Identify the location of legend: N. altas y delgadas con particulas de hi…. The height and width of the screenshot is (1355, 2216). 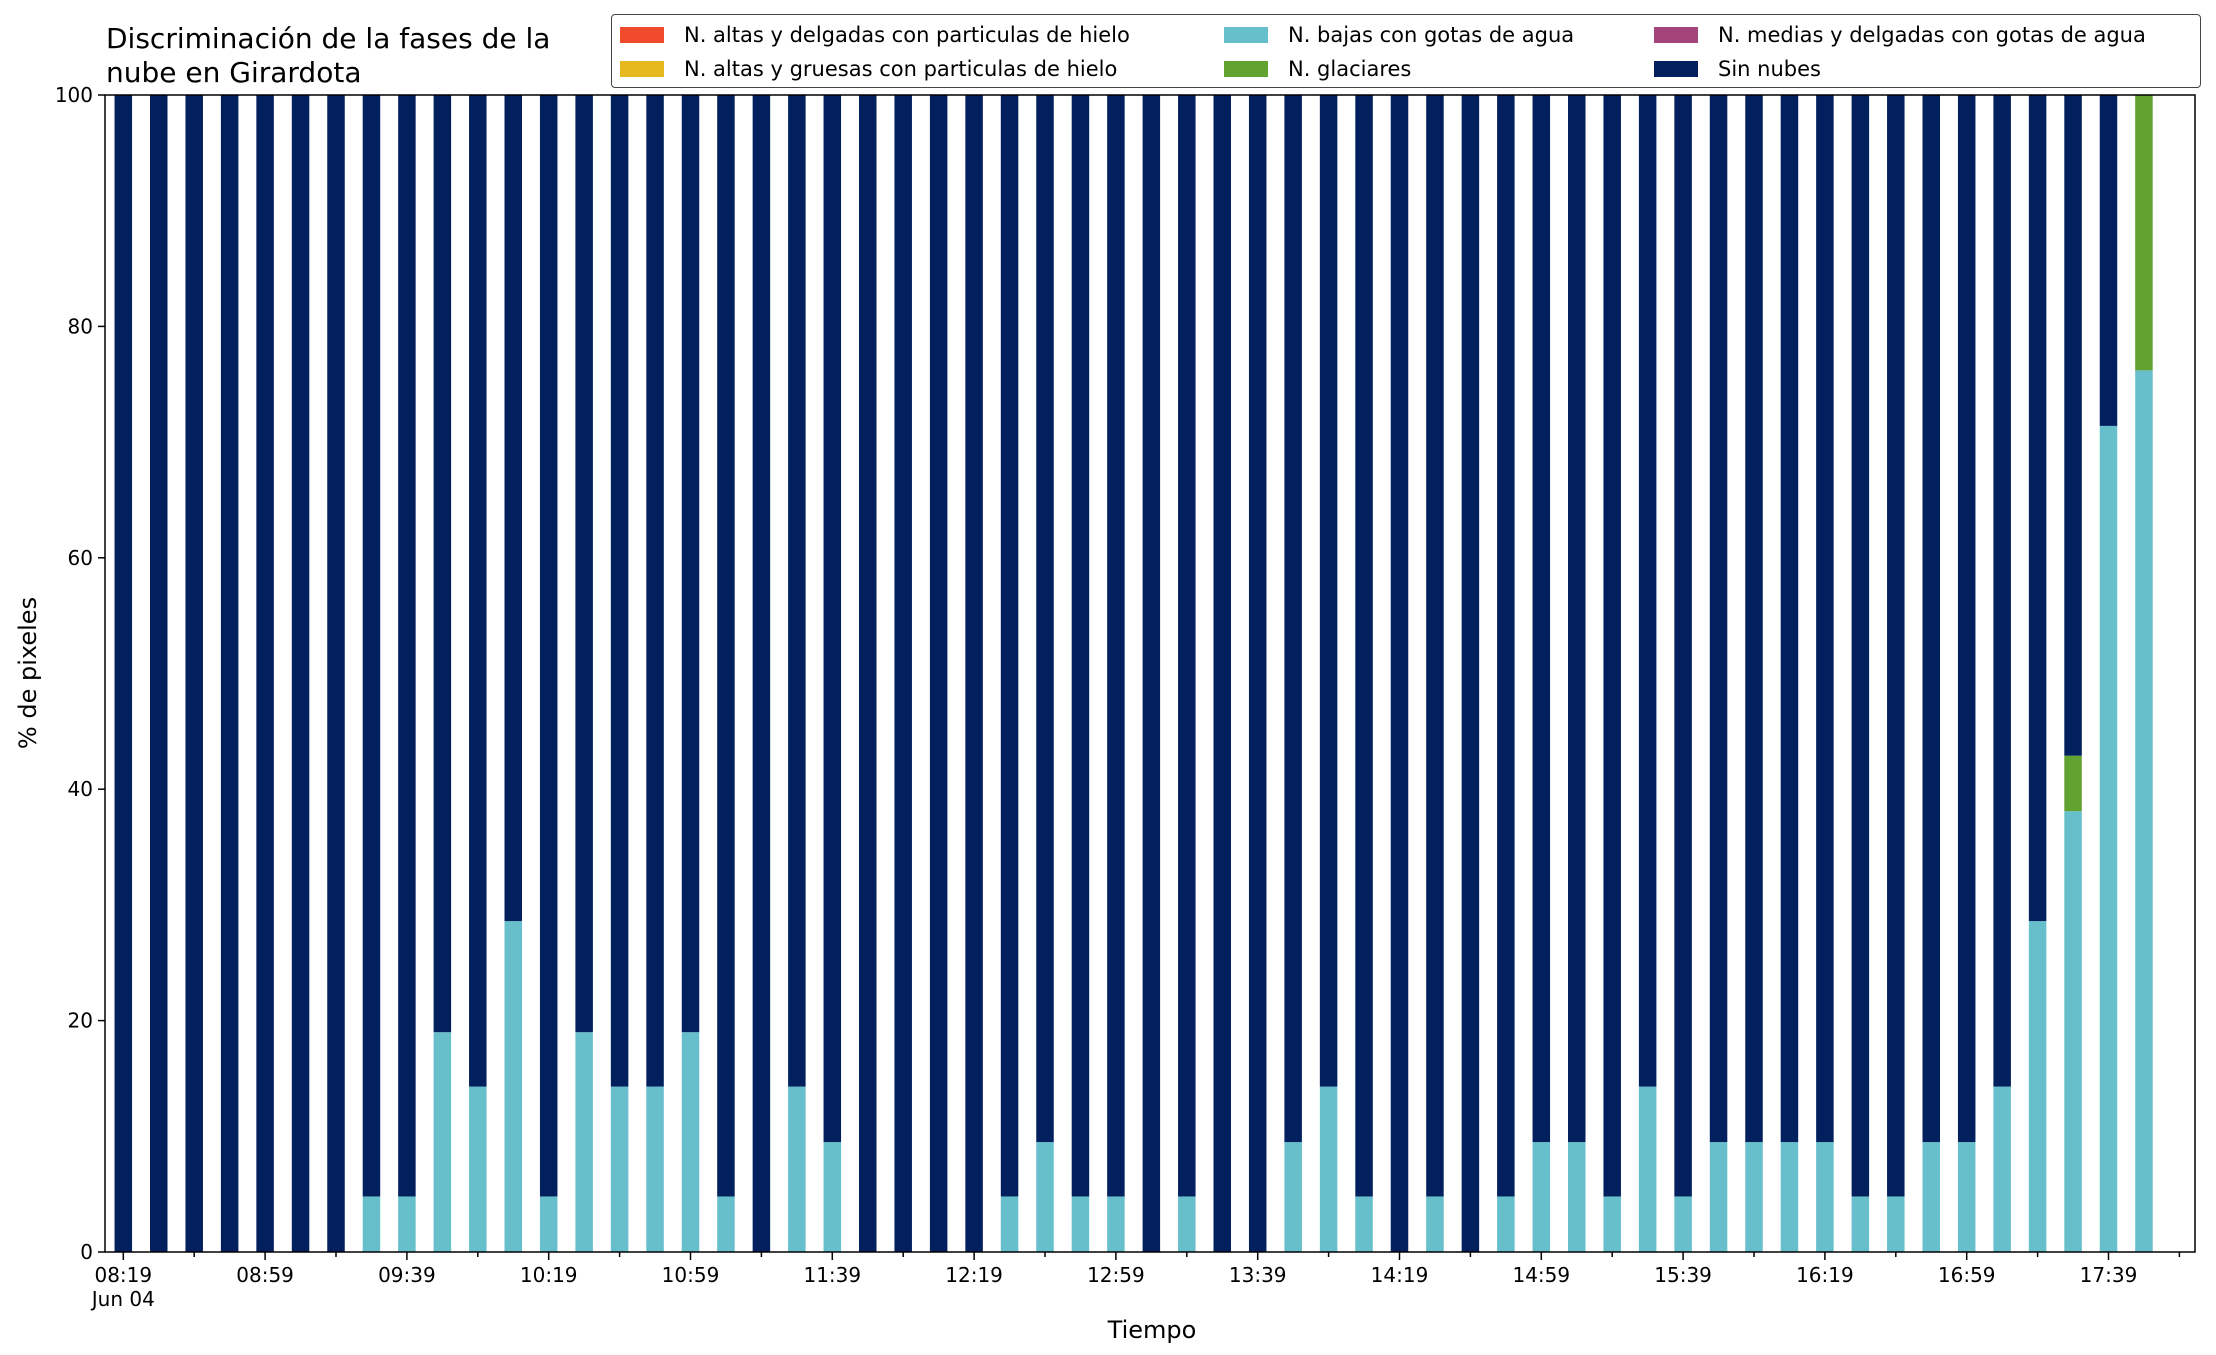
(1406, 51).